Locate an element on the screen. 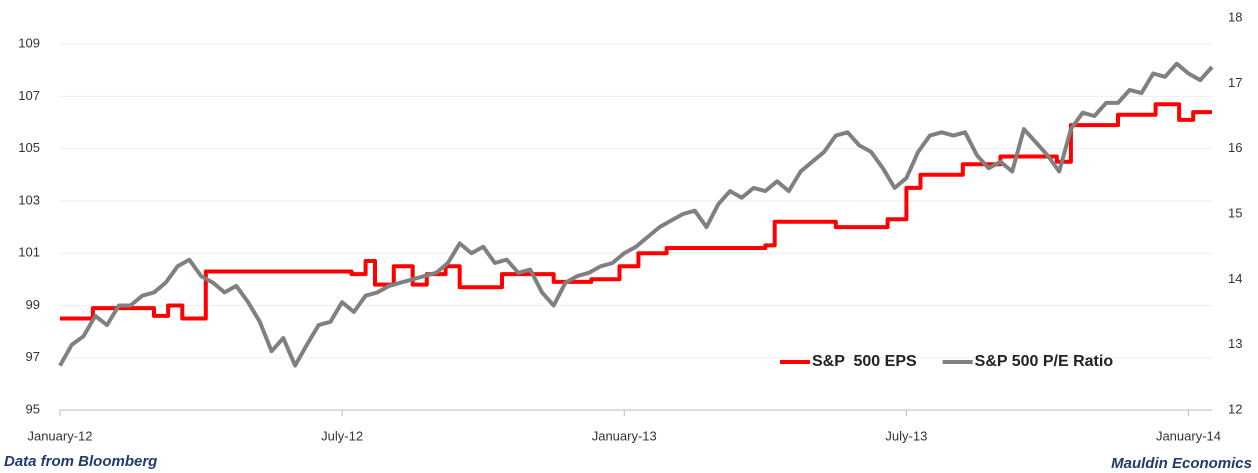 This screenshot has width=1258, height=473. y-tick-label: 105 is located at coordinates (29, 147).